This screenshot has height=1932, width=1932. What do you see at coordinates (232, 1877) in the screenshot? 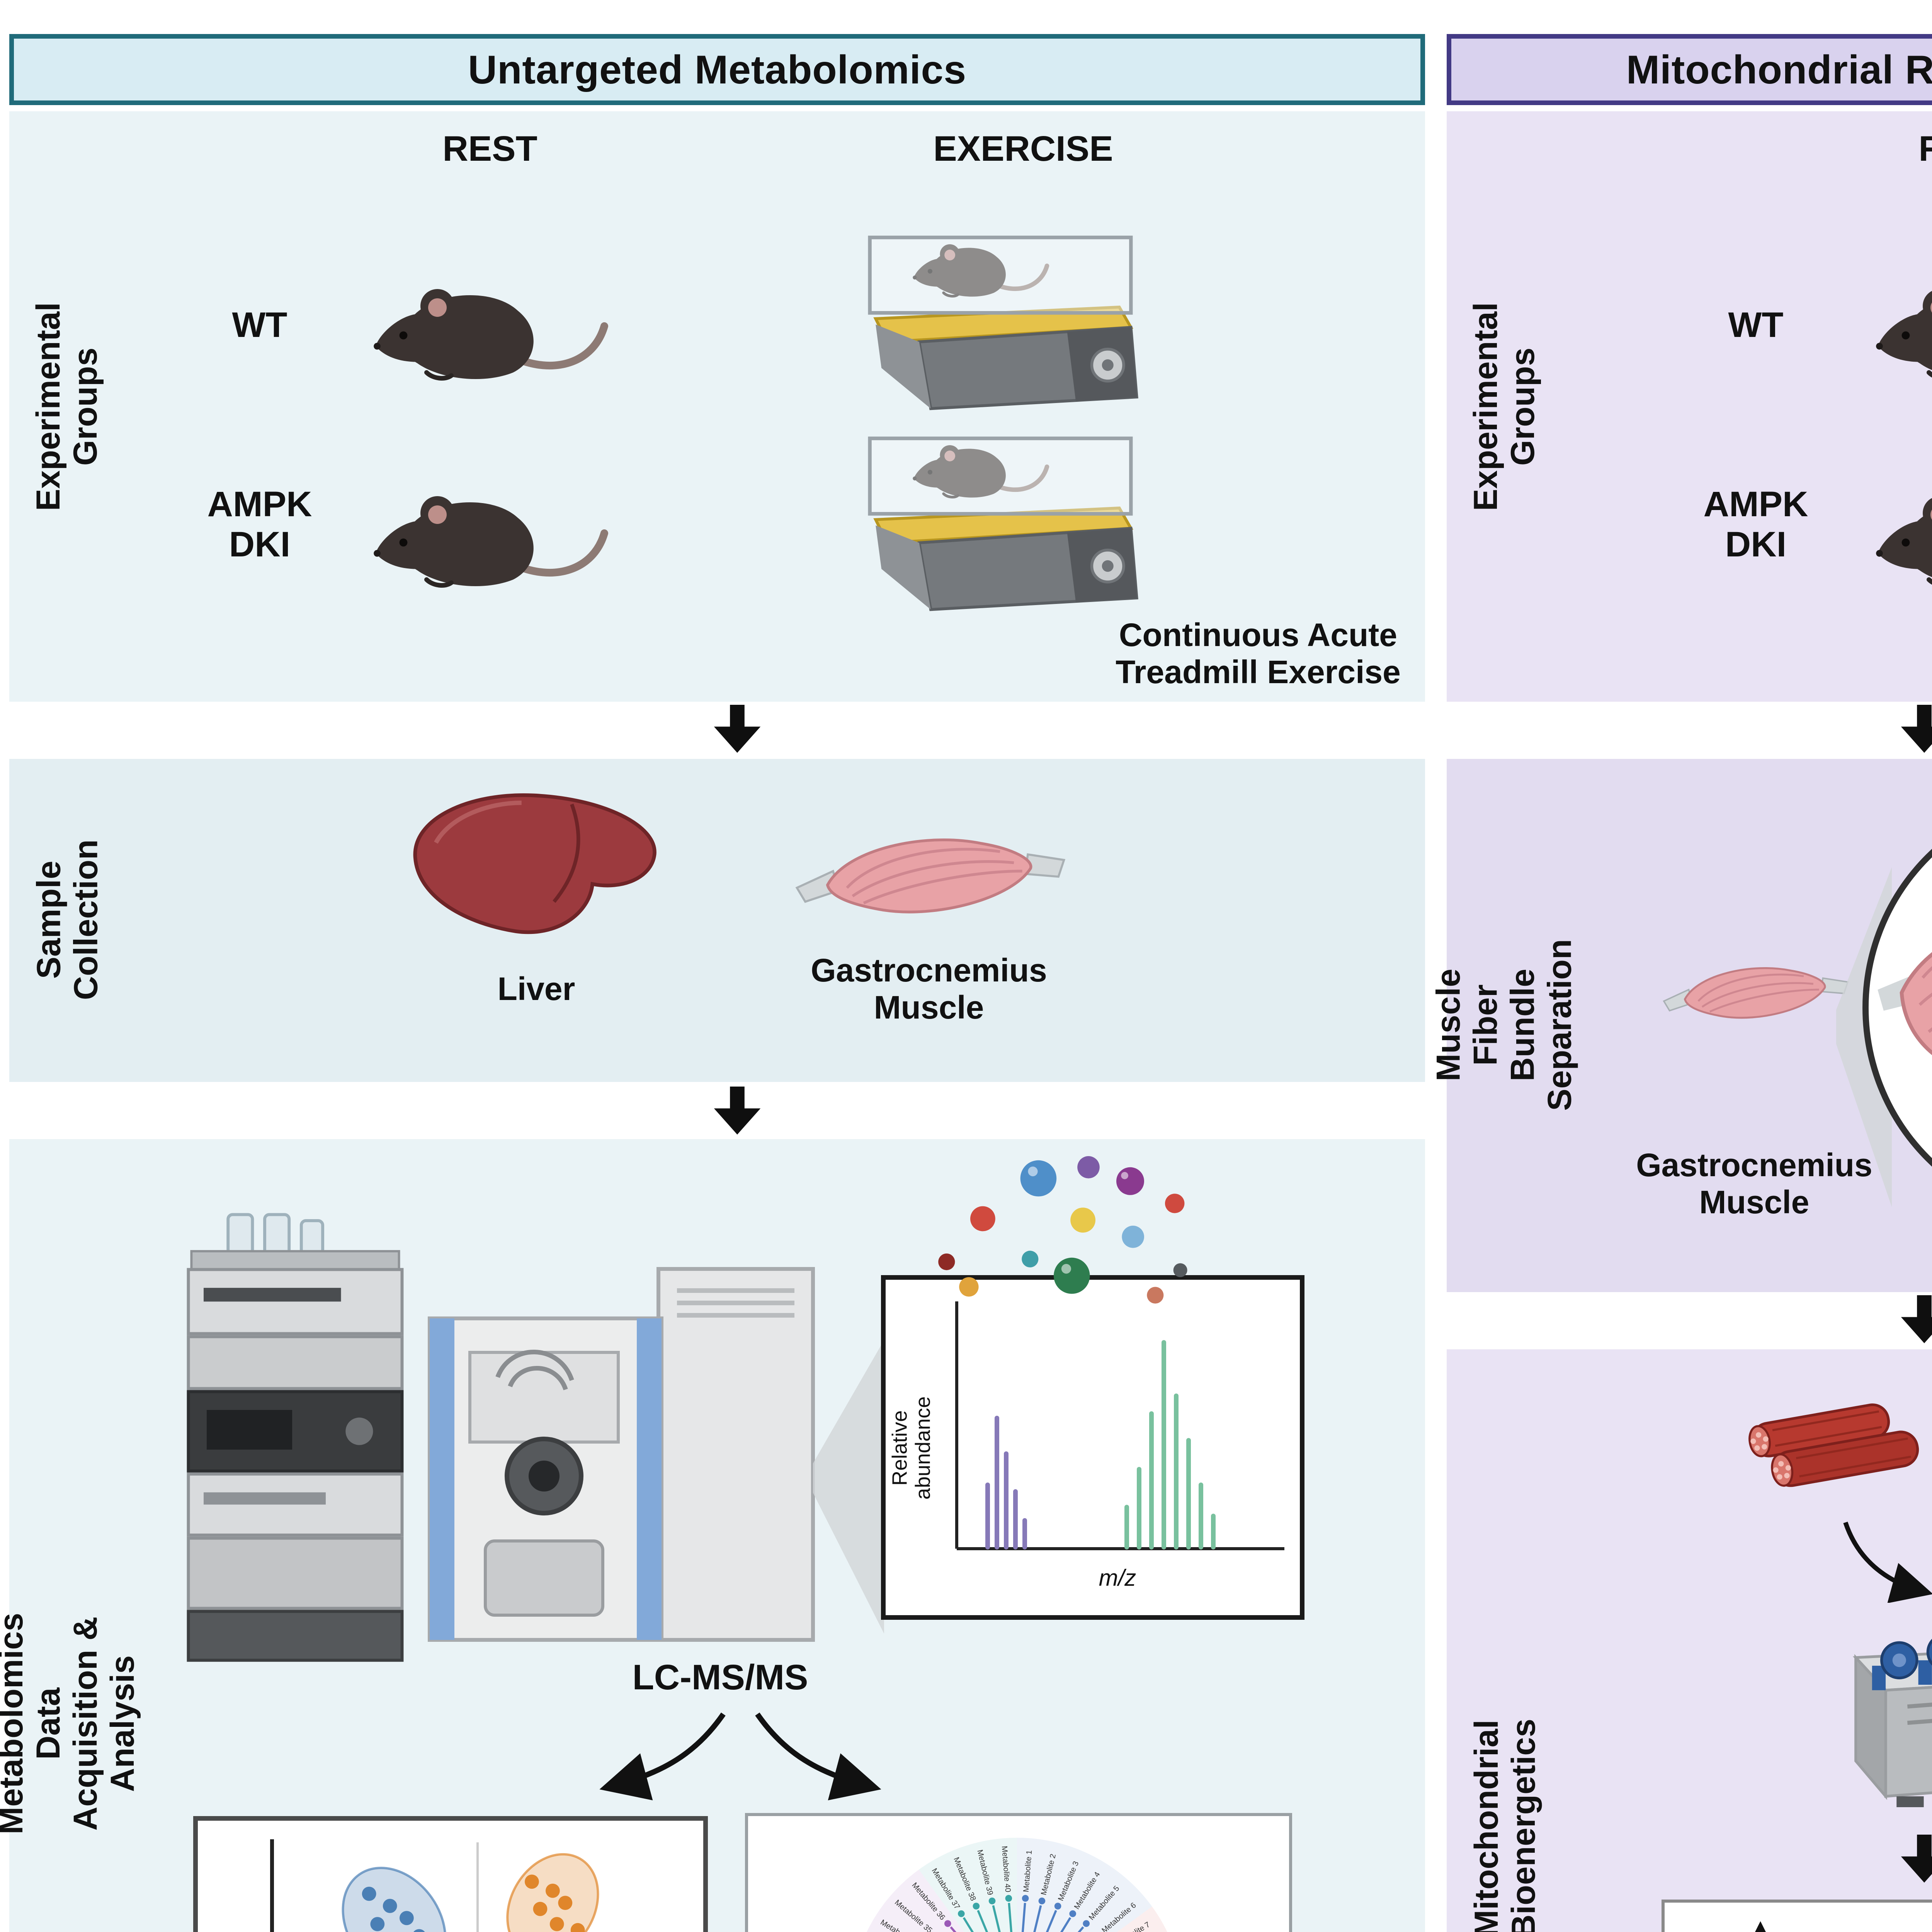
I see `pca-y-axis-label: CV2` at bounding box center [232, 1877].